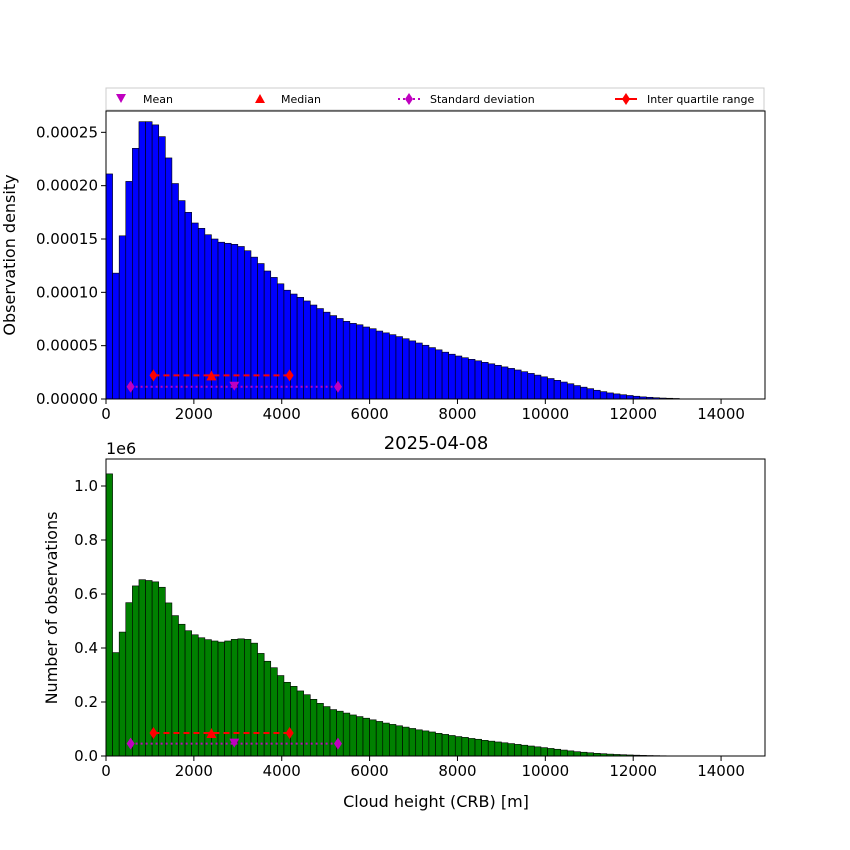 Image resolution: width=850 pixels, height=850 pixels. I want to click on density-y-tick-label: 0.00005, so click(67, 346).